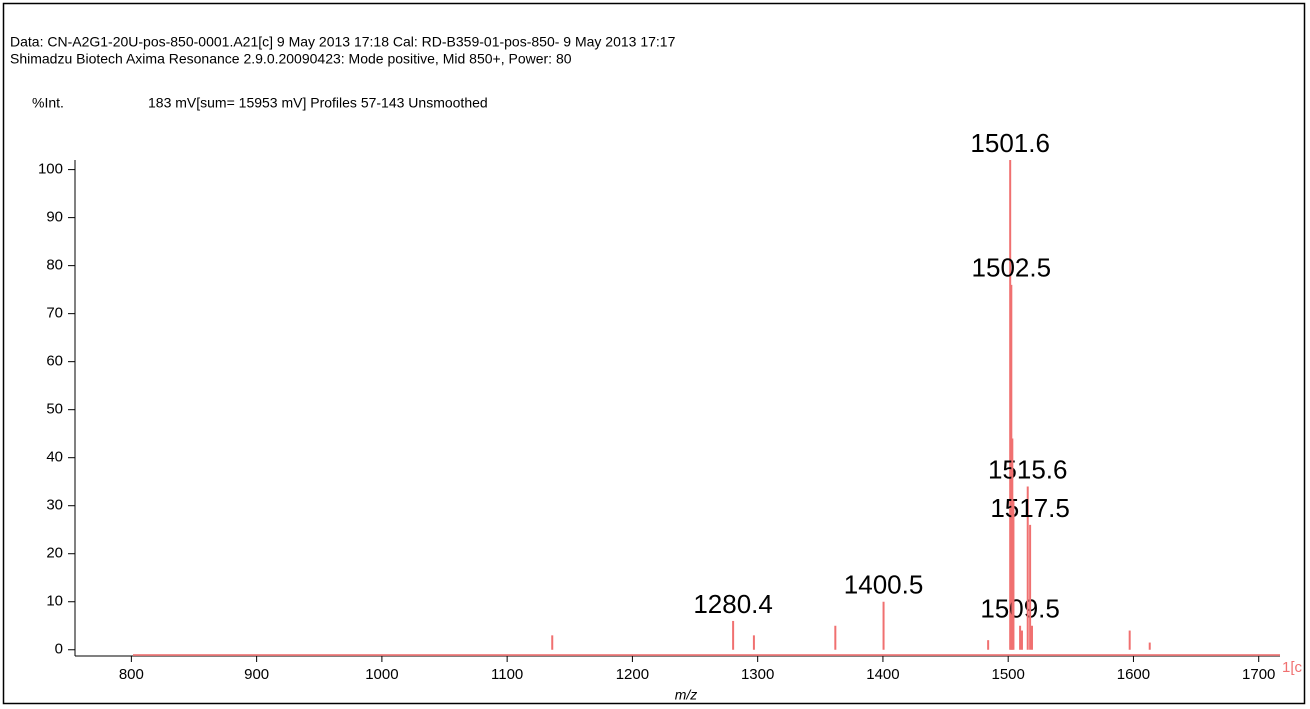  I want to click on corner-text: 1[c, so click(1292, 667).